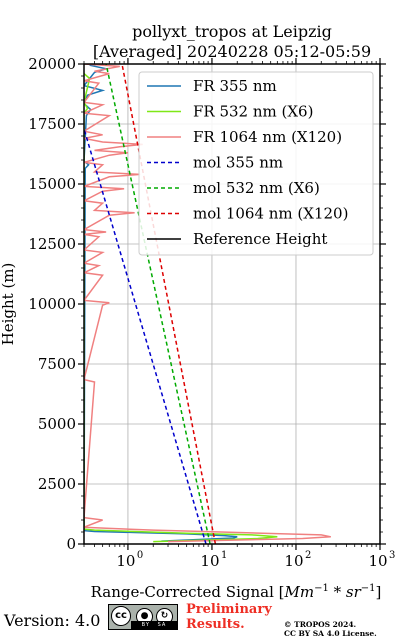 Image resolution: width=400 pixels, height=640 pixels. What do you see at coordinates (140, 555) in the screenshot?
I see `x-tick-exponent: 0` at bounding box center [140, 555].